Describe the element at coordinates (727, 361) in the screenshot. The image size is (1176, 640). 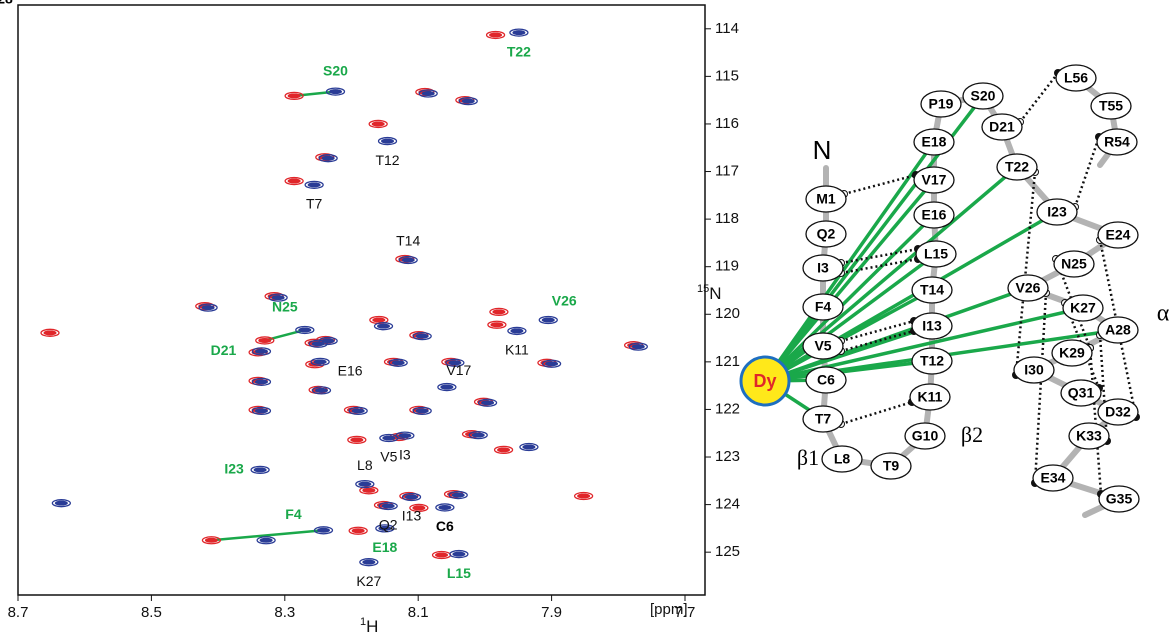
I see `y-tick-label: 121` at that location.